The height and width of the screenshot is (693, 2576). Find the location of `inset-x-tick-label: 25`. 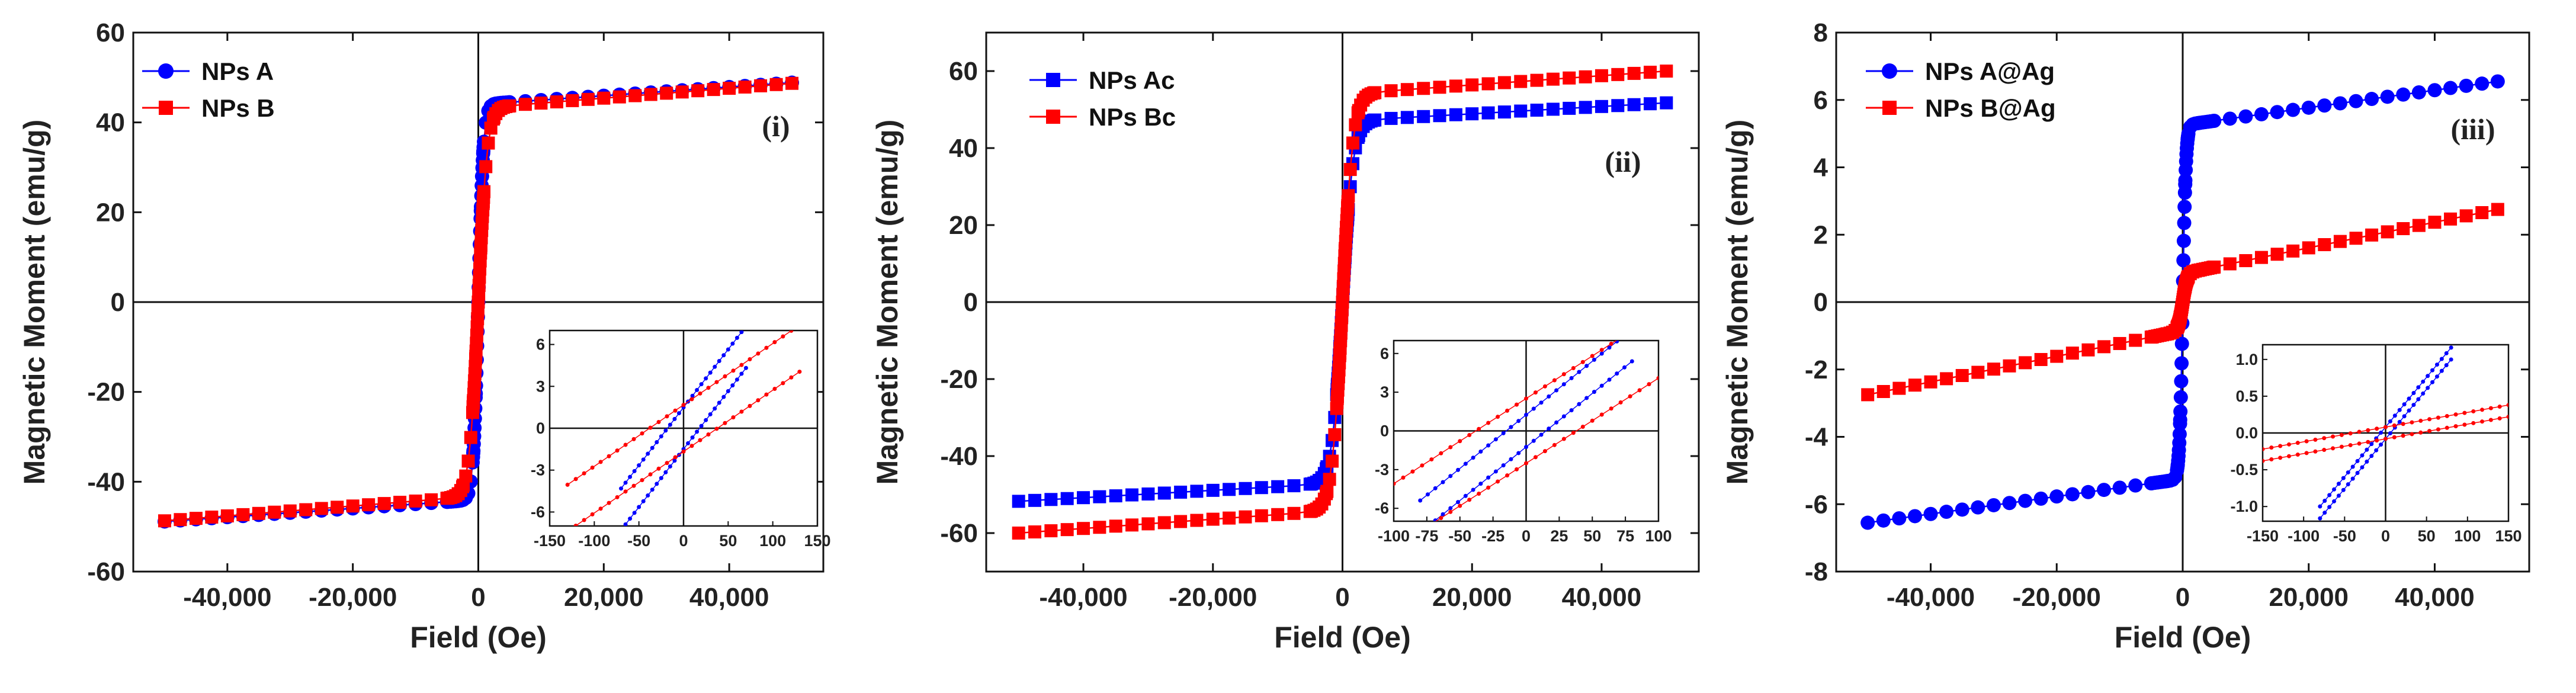

inset-x-tick-label: 25 is located at coordinates (1559, 536).